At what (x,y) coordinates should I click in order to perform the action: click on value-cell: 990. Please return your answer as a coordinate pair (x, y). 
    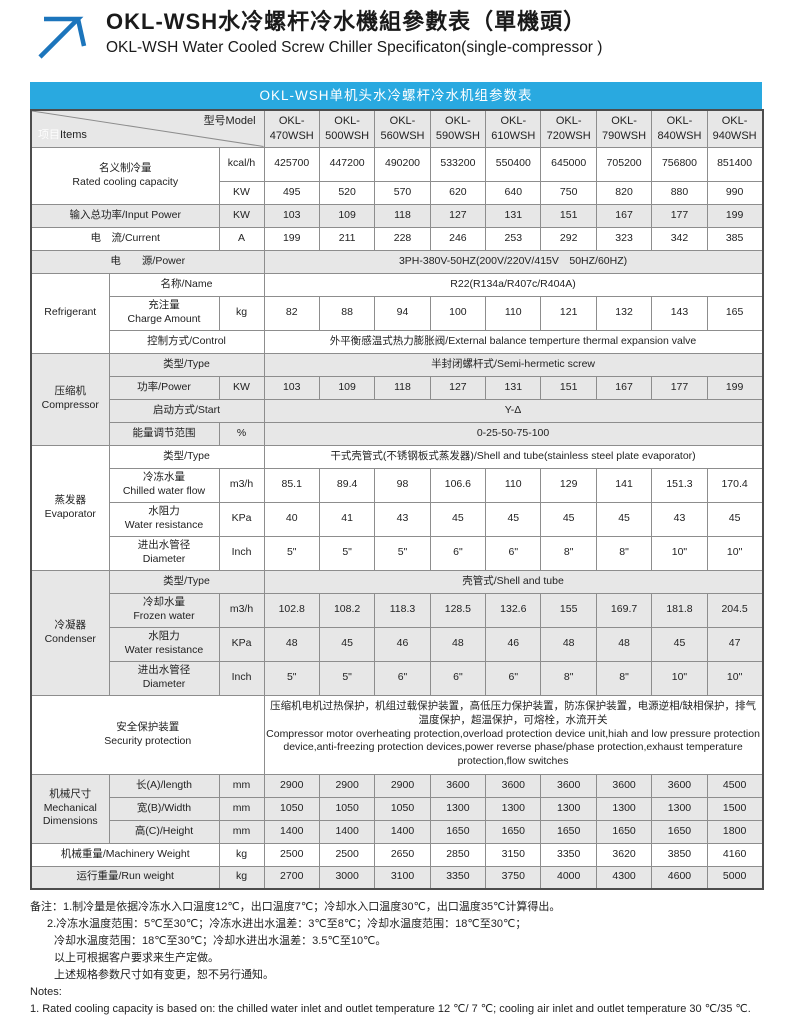
    Looking at the image, I should click on (735, 192).